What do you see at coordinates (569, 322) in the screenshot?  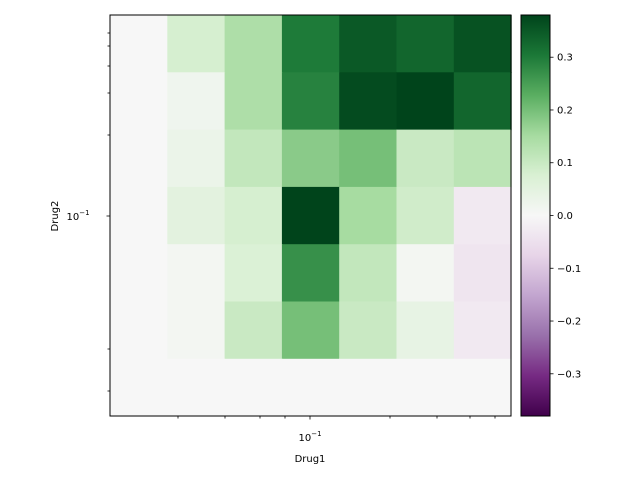 I see `colorbar-tick-label: −0.2` at bounding box center [569, 322].